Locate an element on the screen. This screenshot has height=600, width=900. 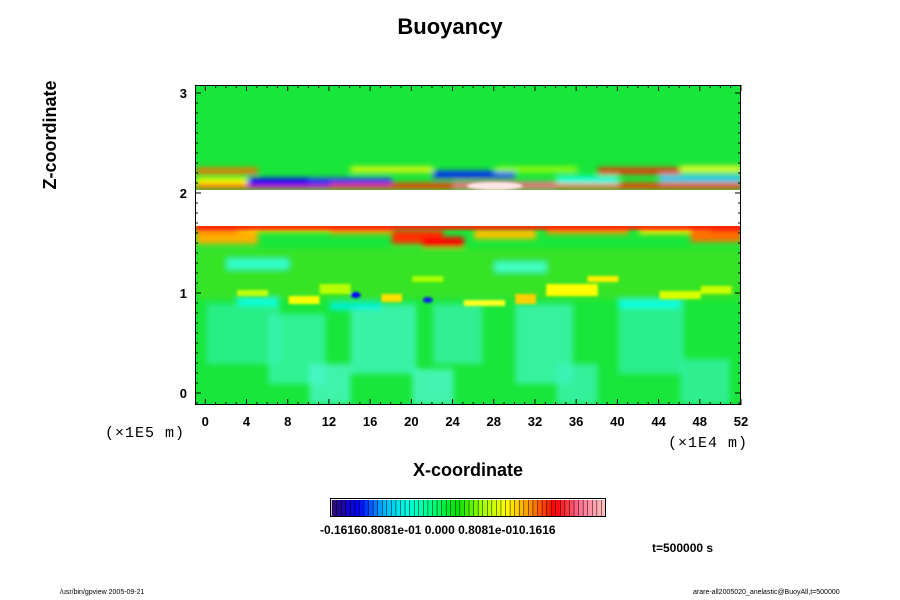
x-tick-label: 0 is located at coordinates (205, 421).